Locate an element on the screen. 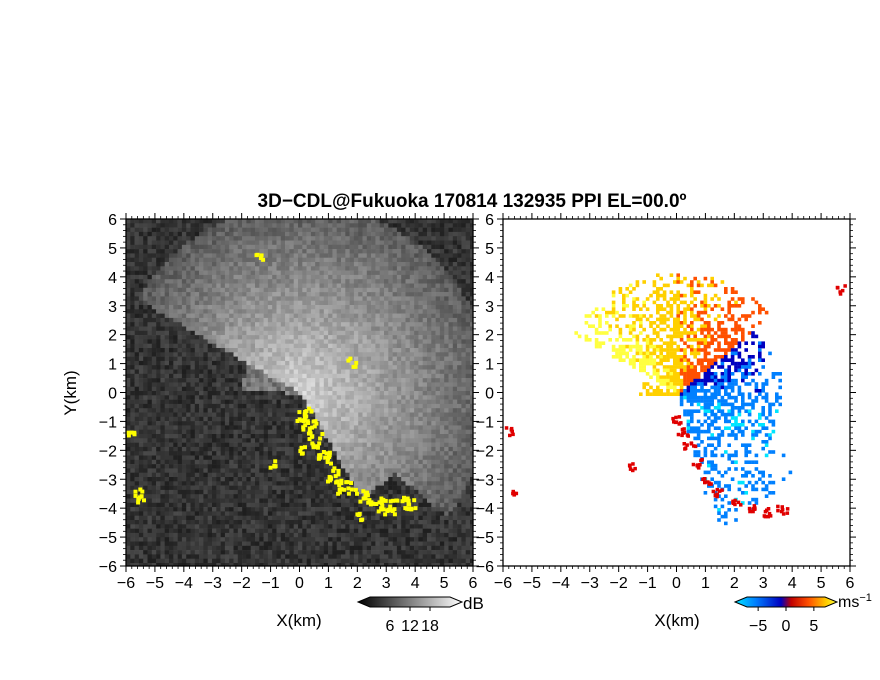 This screenshot has height=680, width=880. velocity-x-tick-label: 2 is located at coordinates (734, 583).